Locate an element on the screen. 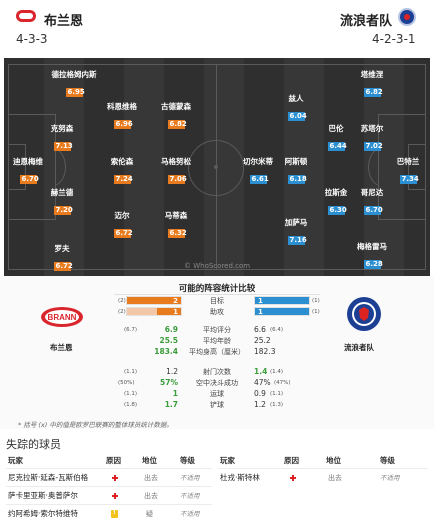  player-rating: 6.32 is located at coordinates (177, 233).